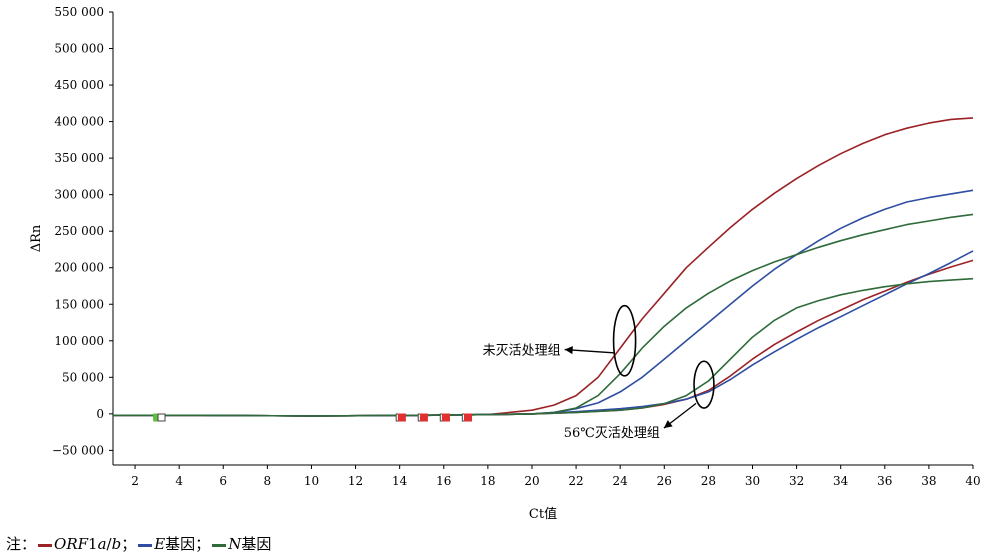 The image size is (985, 557). What do you see at coordinates (884, 481) in the screenshot?
I see `x-tick-label: 36` at bounding box center [884, 481].